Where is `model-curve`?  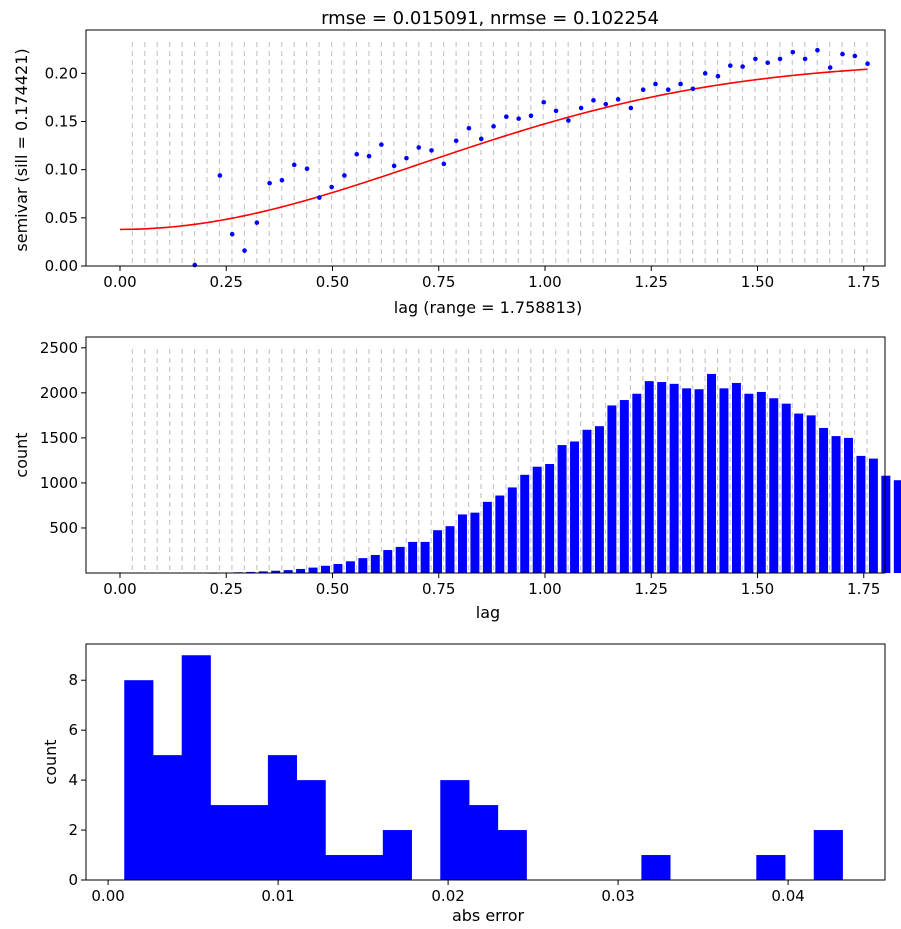
model-curve is located at coordinates (493, 149).